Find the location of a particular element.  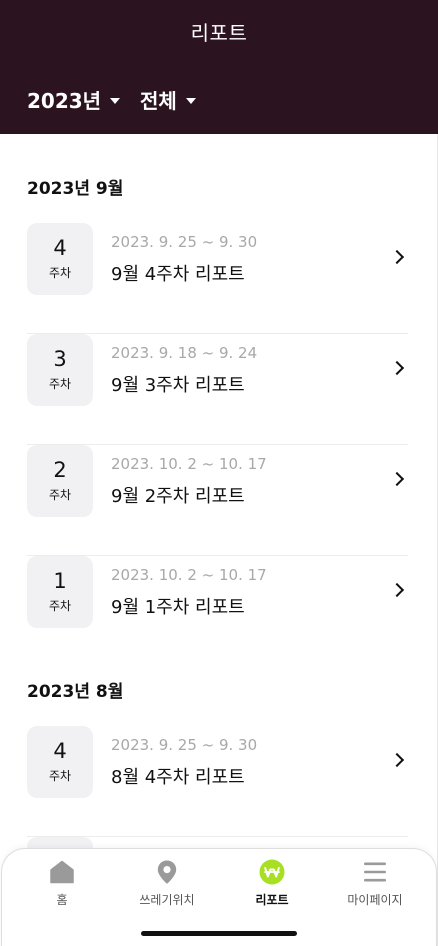

tab-report: 리포트 is located at coordinates (272, 883).